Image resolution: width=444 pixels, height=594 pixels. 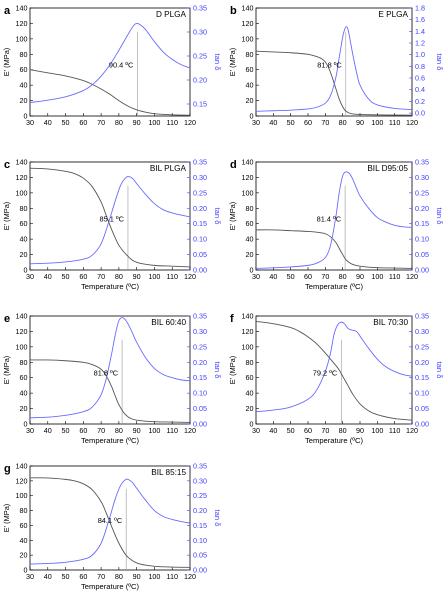 I want to click on y2-tick-label: 0.35, so click(x=422, y=316).